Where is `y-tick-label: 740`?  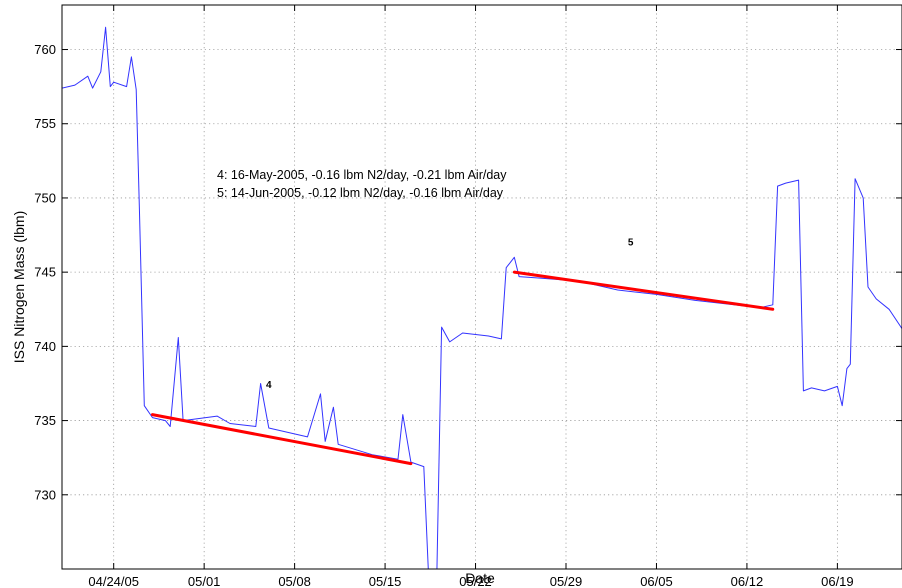 y-tick-label: 740 is located at coordinates (45, 346).